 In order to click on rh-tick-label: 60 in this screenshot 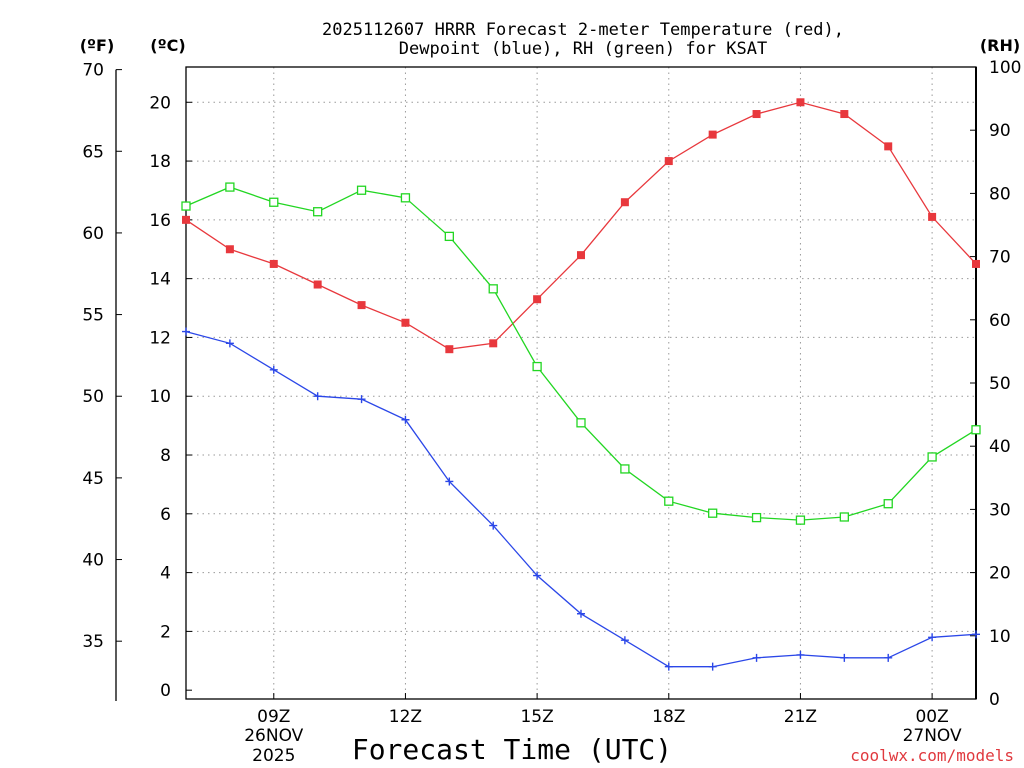, I will do `click(1000, 321)`.